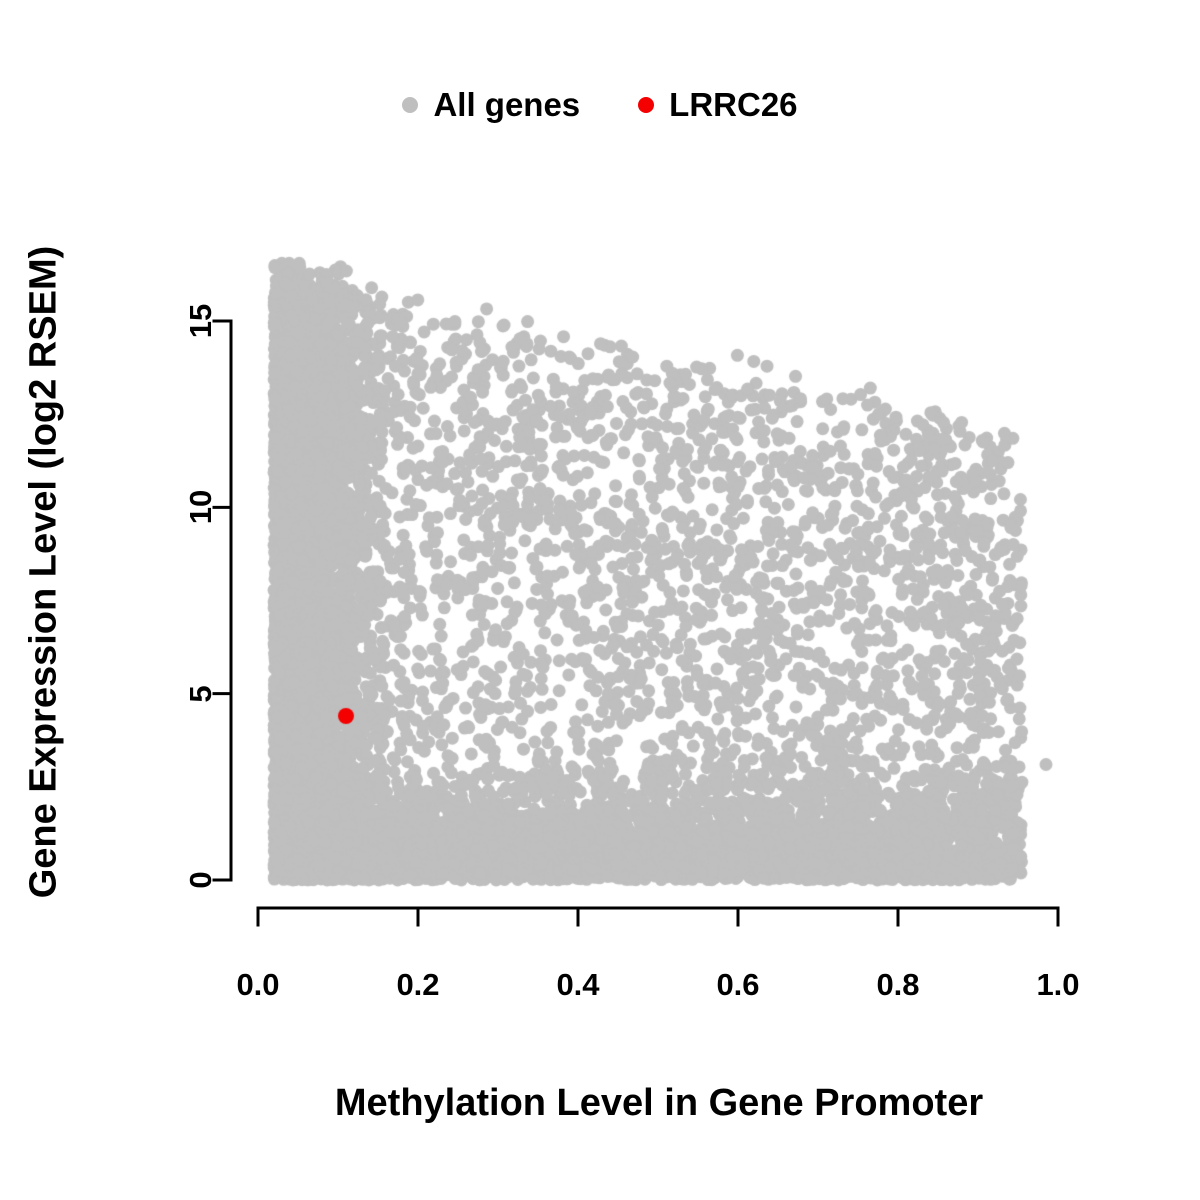 This screenshot has height=1200, width=1200. Describe the element at coordinates (43, 572) in the screenshot. I see `y-axis-title: Gene Expression Level (log2 RSEM)` at that location.